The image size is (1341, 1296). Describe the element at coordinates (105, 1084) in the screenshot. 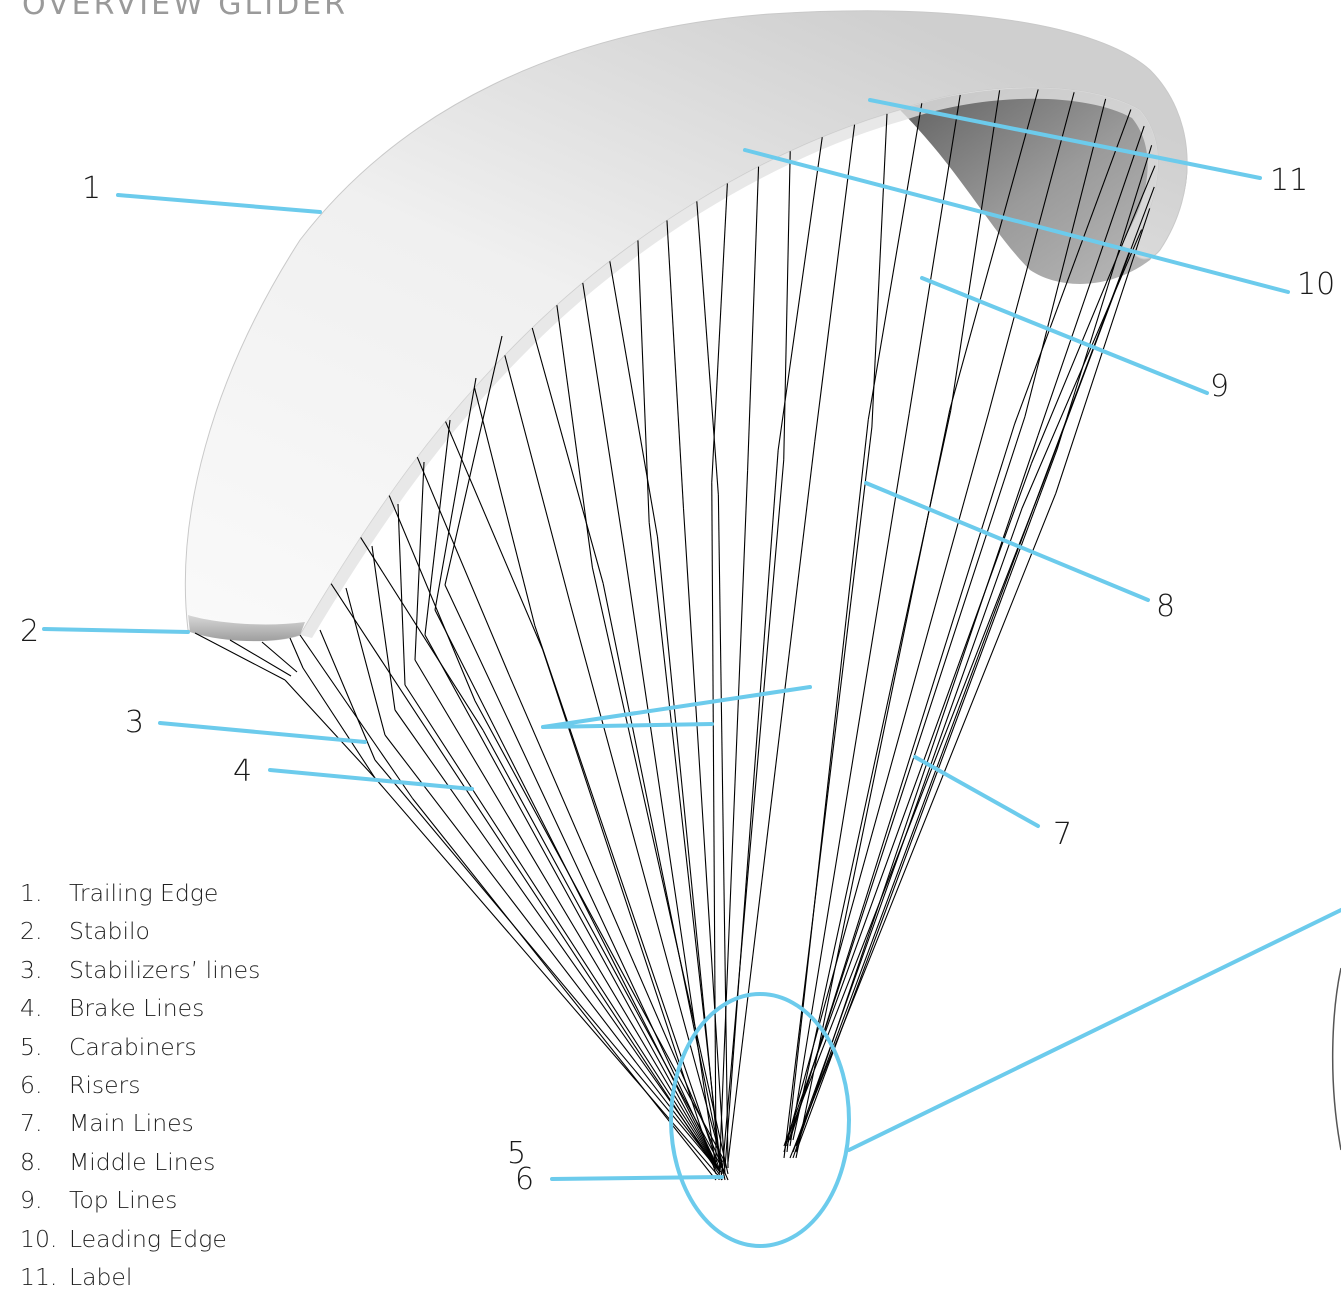

I see `legend-item-label: Risers` at that location.